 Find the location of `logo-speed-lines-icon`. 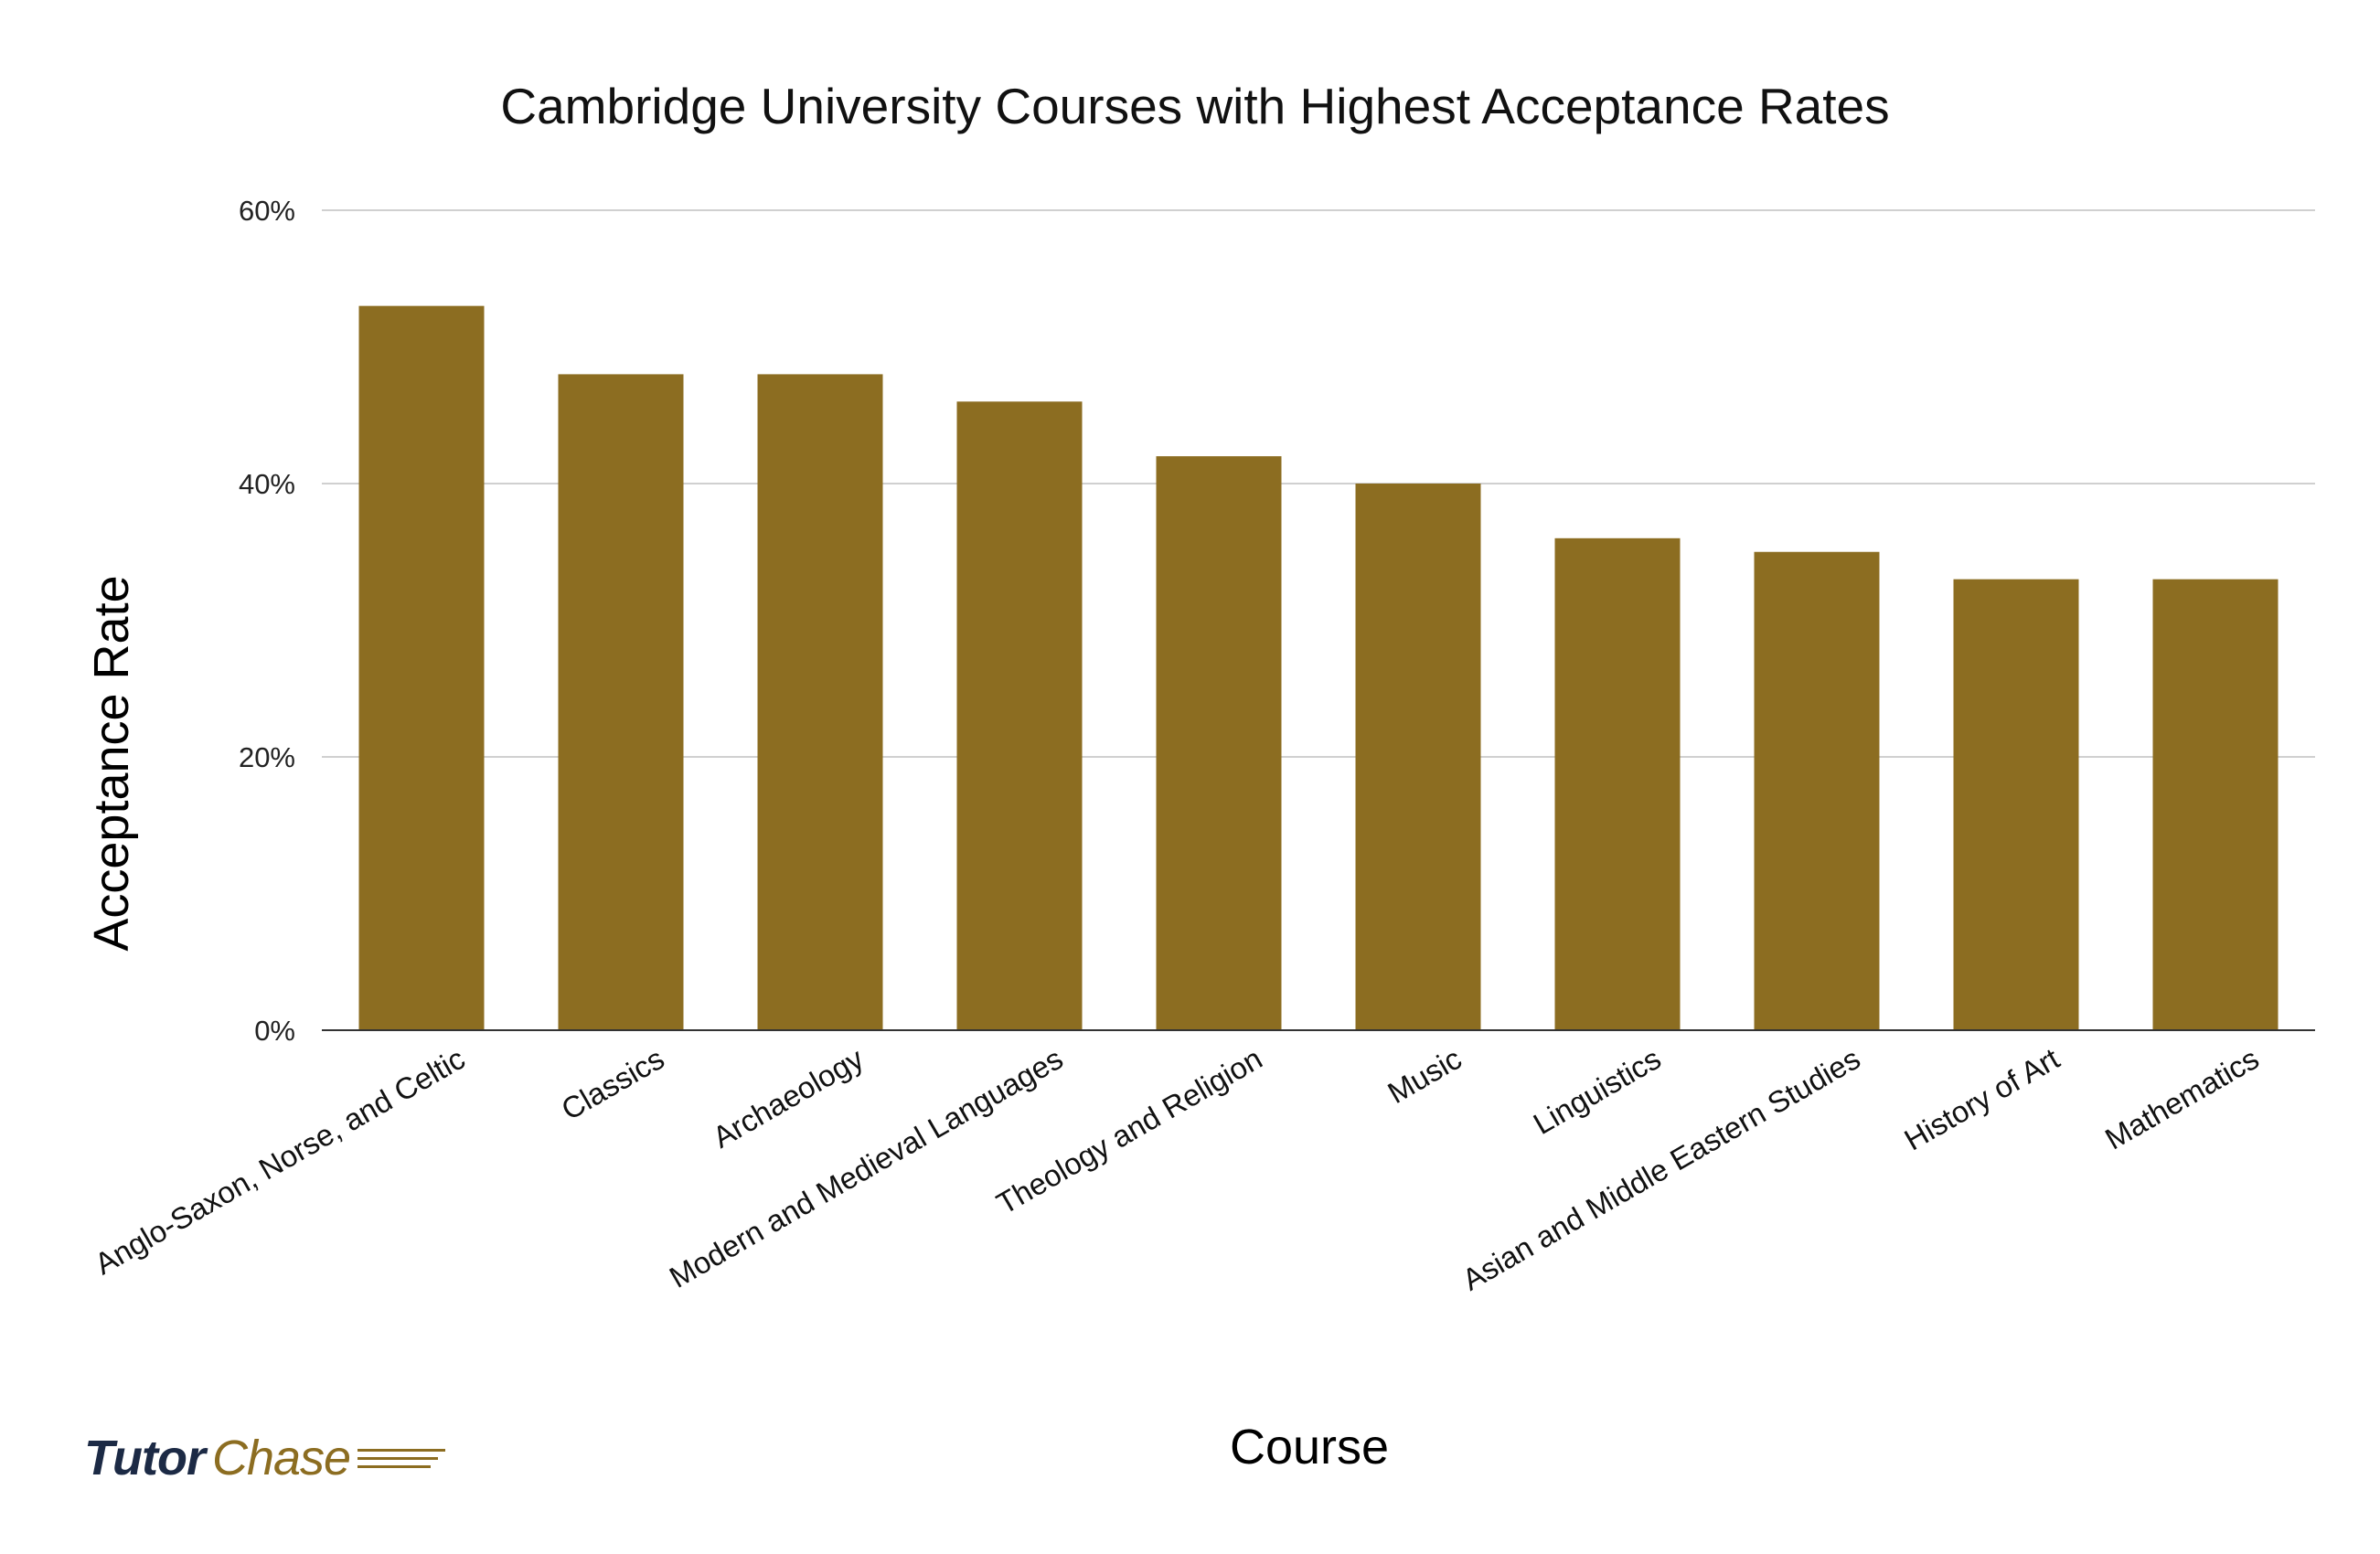

logo-speed-lines-icon is located at coordinates (402, 1458).